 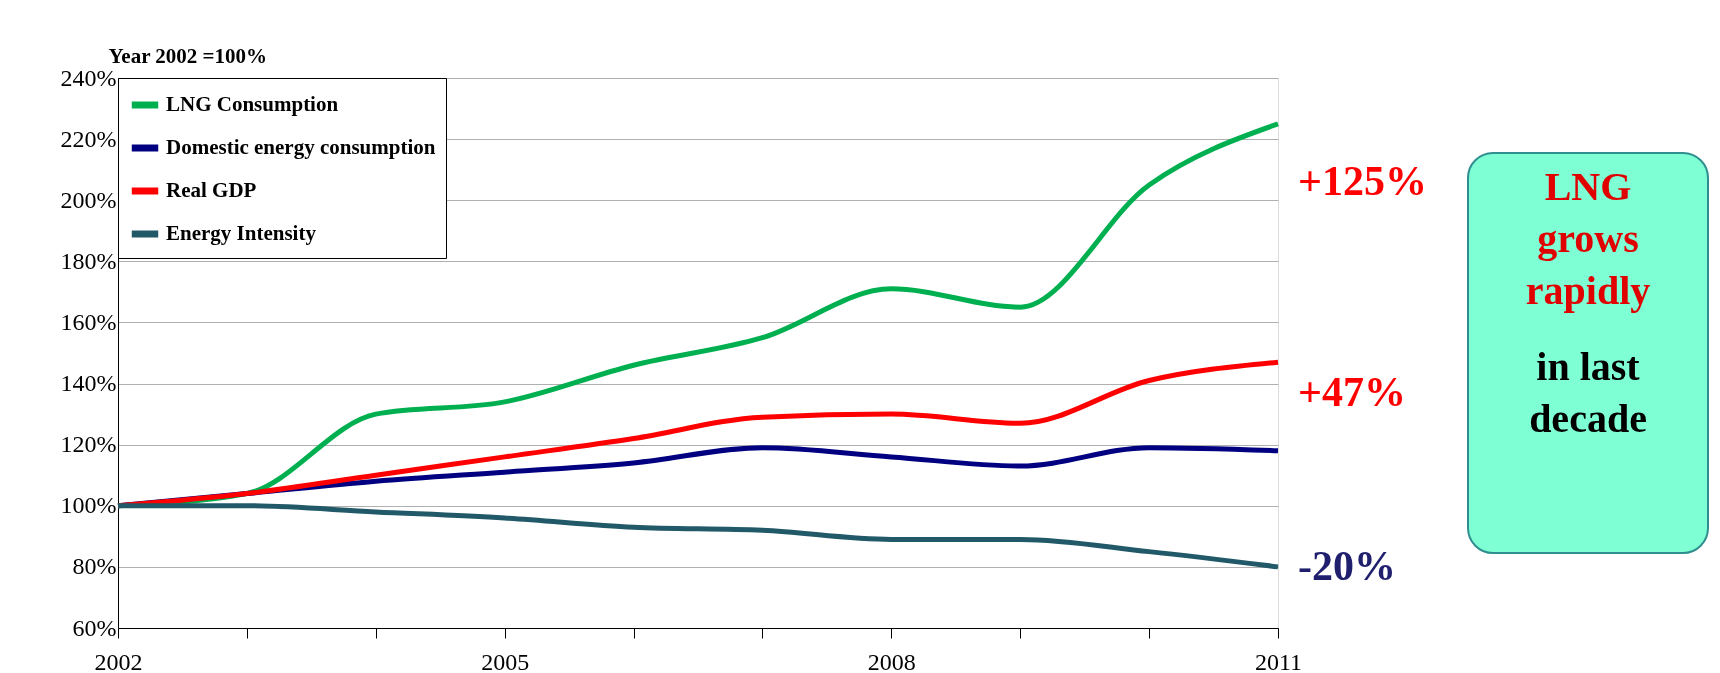 I want to click on y-tick-label: 100%, so click(x=88, y=505).